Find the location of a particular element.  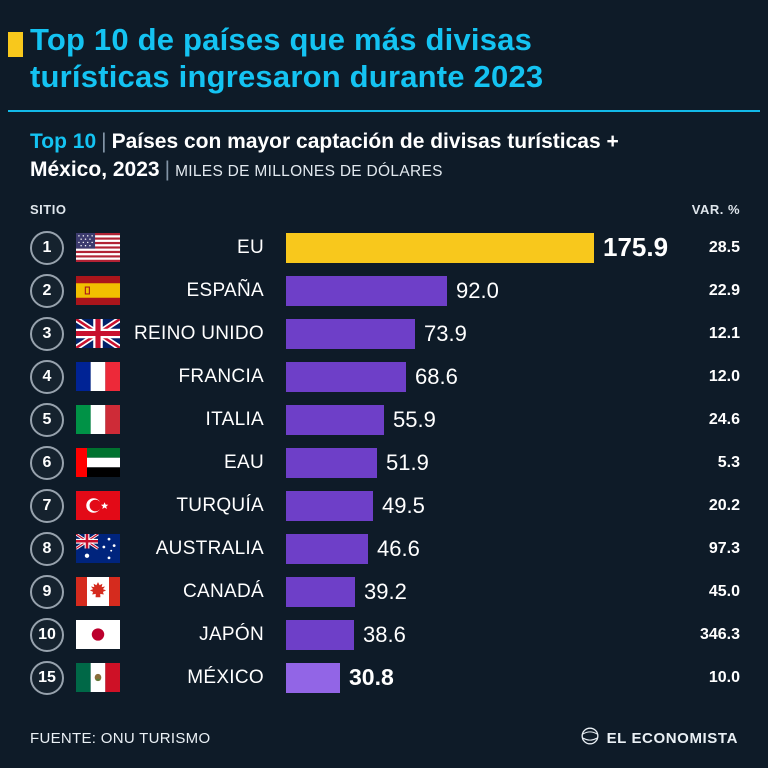

flag-it-icon is located at coordinates (98, 420).